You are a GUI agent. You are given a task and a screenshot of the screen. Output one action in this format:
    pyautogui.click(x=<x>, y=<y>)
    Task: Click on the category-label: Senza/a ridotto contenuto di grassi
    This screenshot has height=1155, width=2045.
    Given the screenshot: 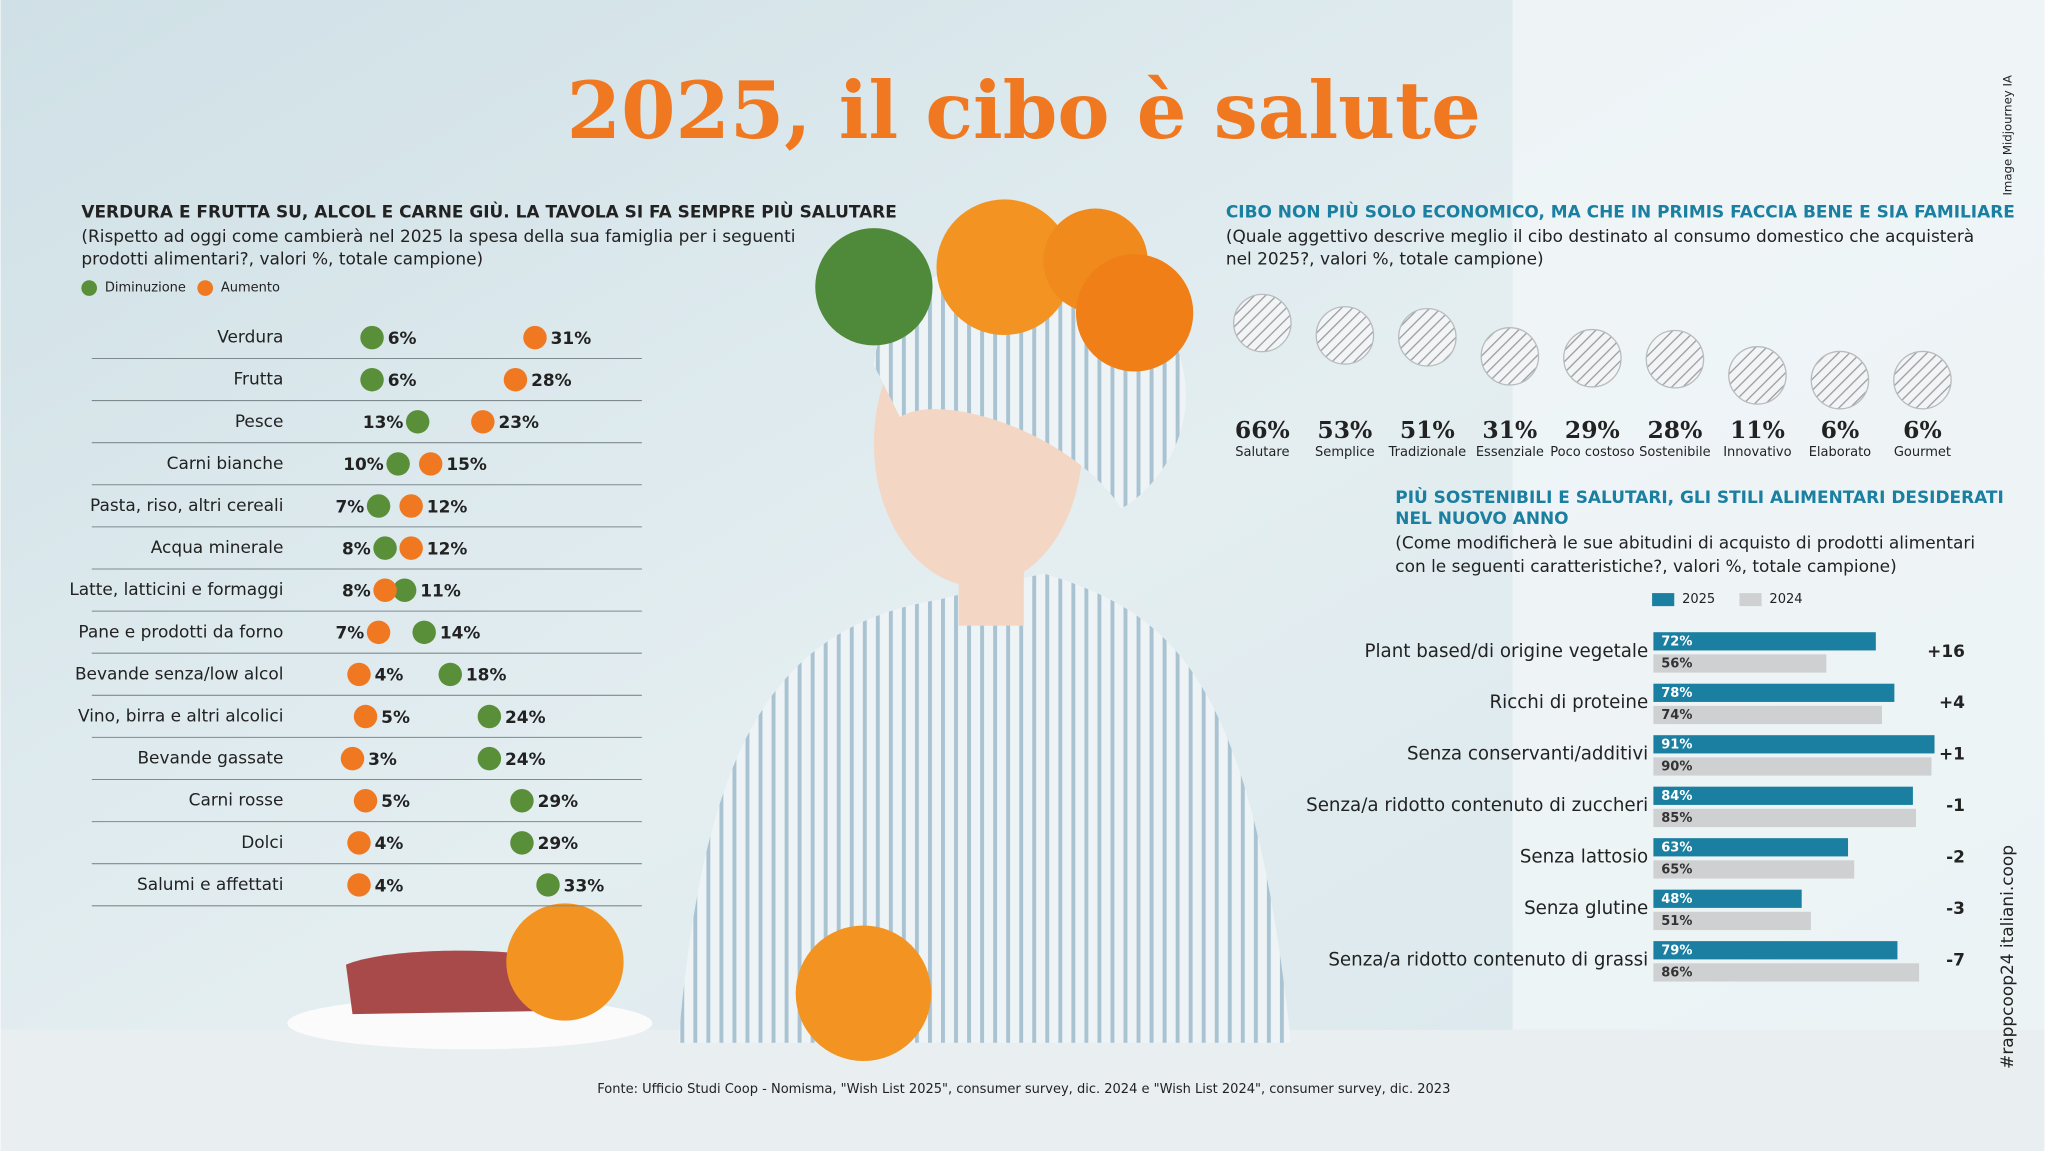 What is the action you would take?
    pyautogui.click(x=1488, y=960)
    